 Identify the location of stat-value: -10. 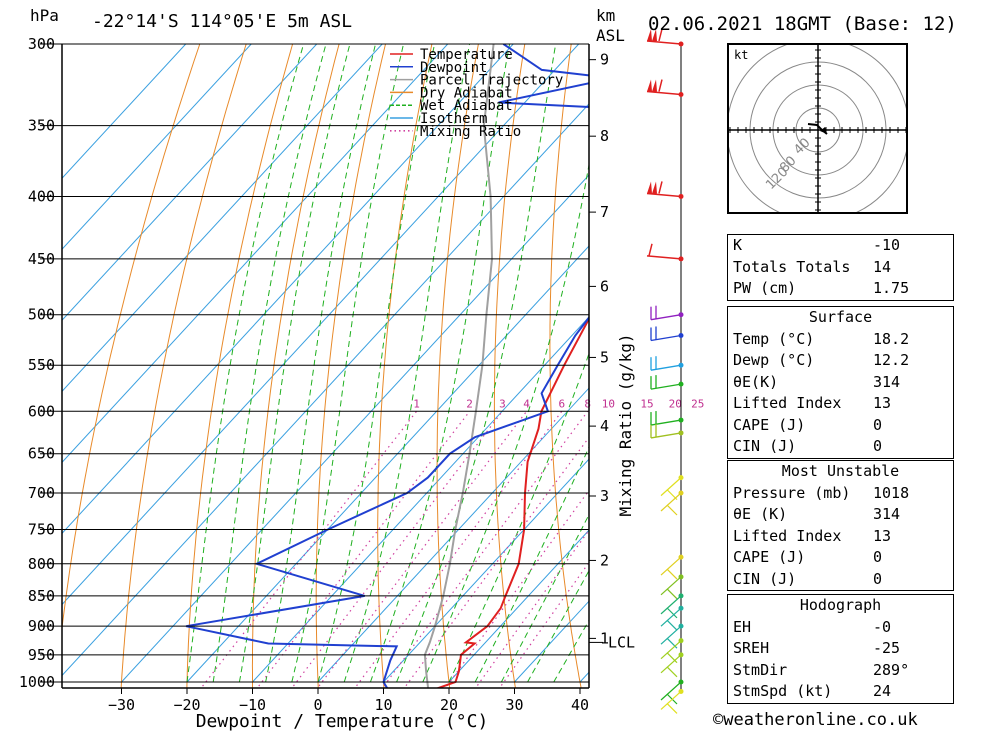
(887, 245).